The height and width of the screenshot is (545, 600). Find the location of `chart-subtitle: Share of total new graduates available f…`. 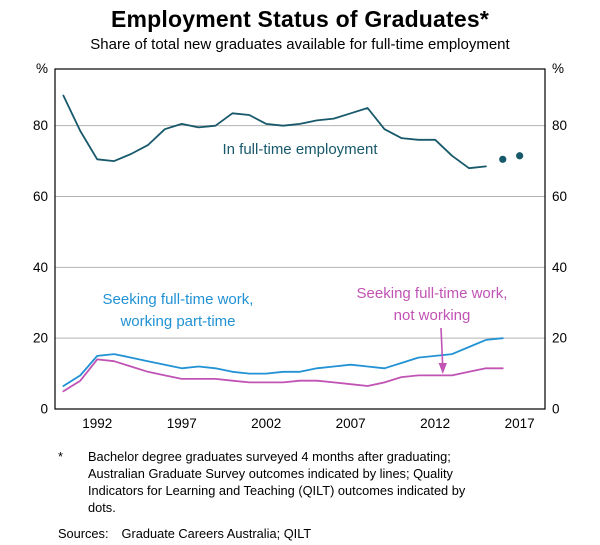

chart-subtitle: Share of total new graduates available f… is located at coordinates (300, 44).